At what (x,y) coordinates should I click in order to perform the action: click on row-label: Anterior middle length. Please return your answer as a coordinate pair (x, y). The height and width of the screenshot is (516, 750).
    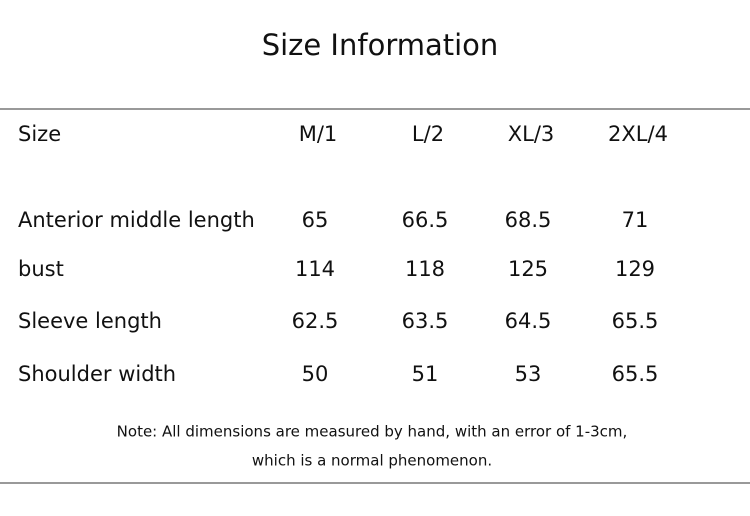
    Looking at the image, I should click on (136, 220).